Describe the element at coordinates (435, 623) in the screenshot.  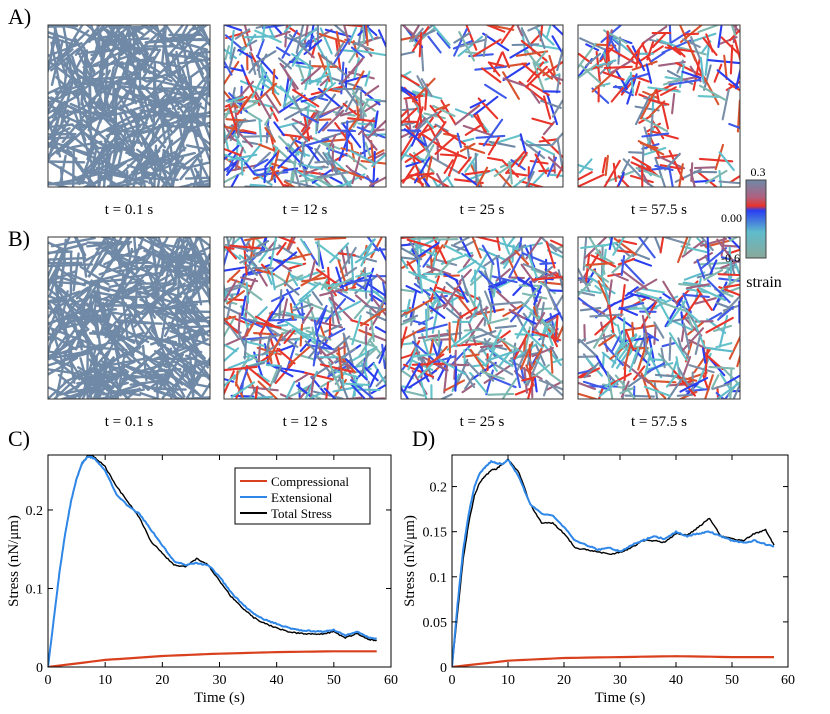
I see `y-tick-label: 0.05` at that location.